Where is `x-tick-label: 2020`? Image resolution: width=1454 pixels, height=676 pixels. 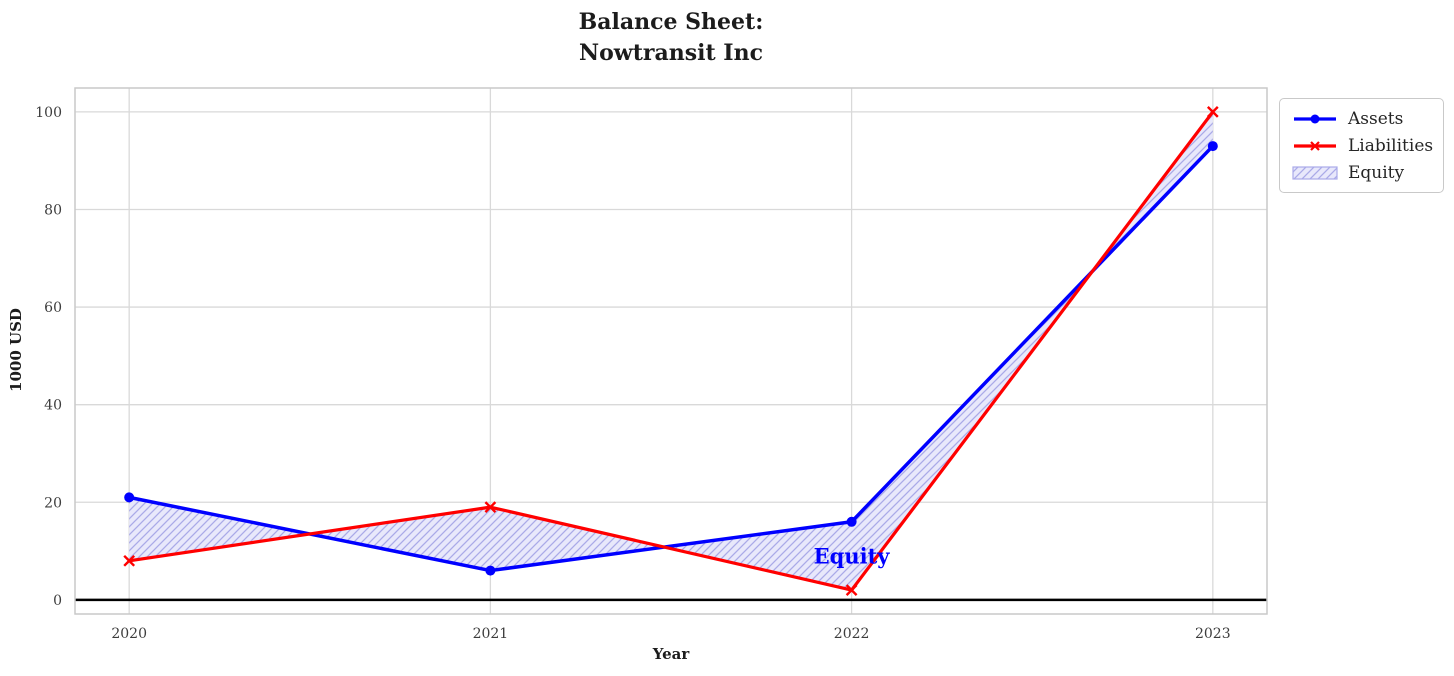 x-tick-label: 2020 is located at coordinates (129, 634).